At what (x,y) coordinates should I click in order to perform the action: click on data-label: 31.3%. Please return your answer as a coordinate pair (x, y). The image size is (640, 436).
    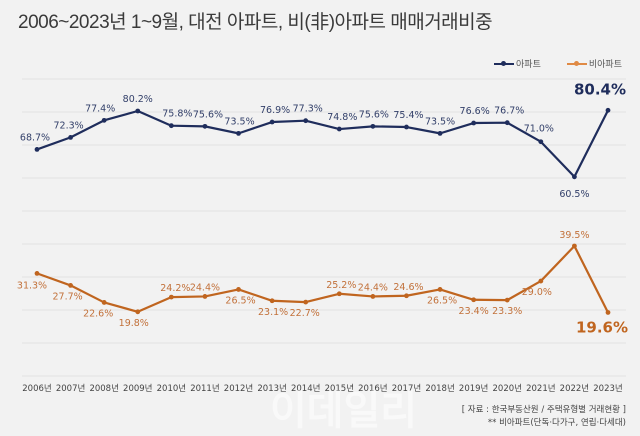
    Looking at the image, I should click on (32, 285).